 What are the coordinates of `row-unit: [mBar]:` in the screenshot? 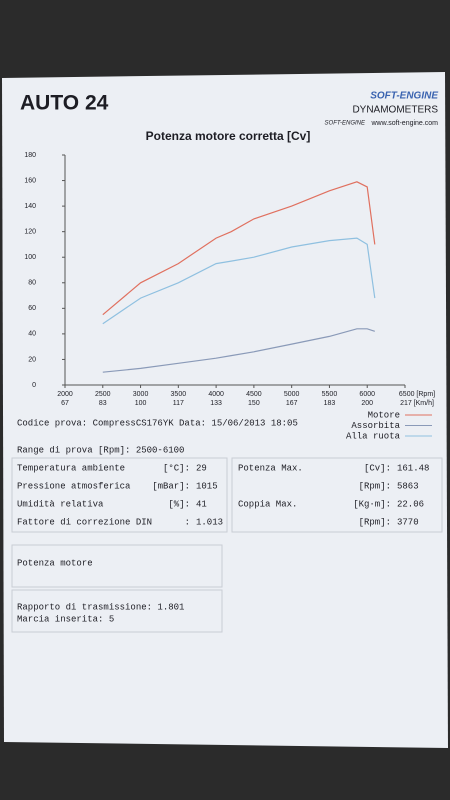 It's located at (171, 486).